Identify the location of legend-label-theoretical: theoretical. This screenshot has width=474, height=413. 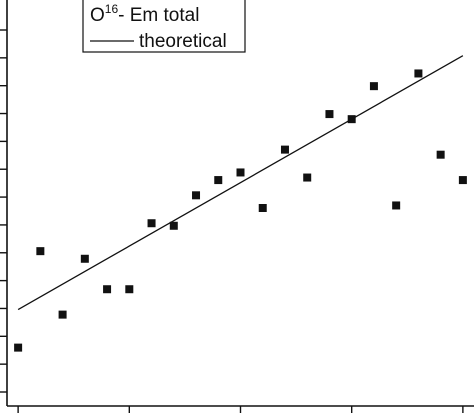
(183, 41).